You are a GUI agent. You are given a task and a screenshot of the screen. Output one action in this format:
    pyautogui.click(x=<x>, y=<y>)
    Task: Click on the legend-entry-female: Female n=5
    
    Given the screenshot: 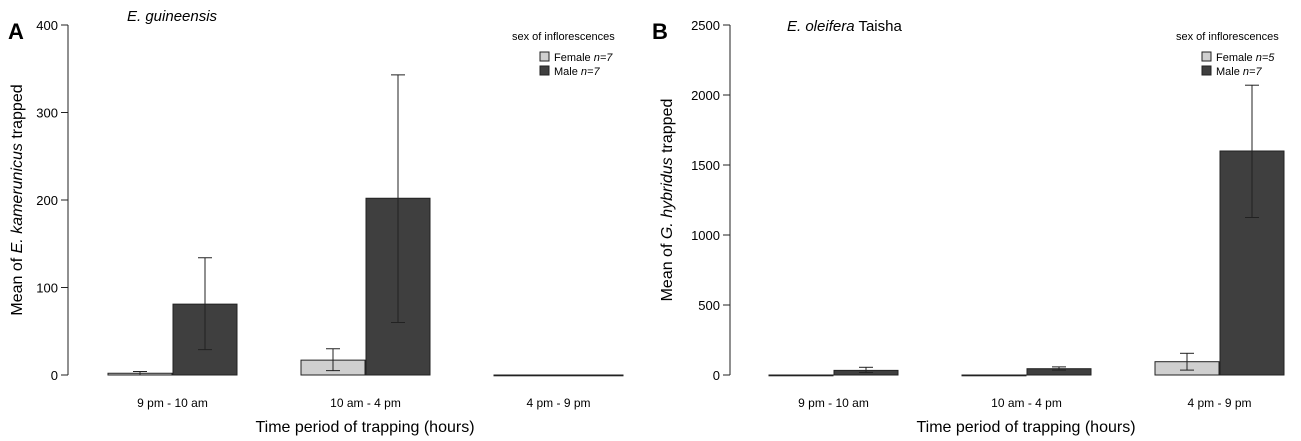 What is the action you would take?
    pyautogui.click(x=1245, y=58)
    